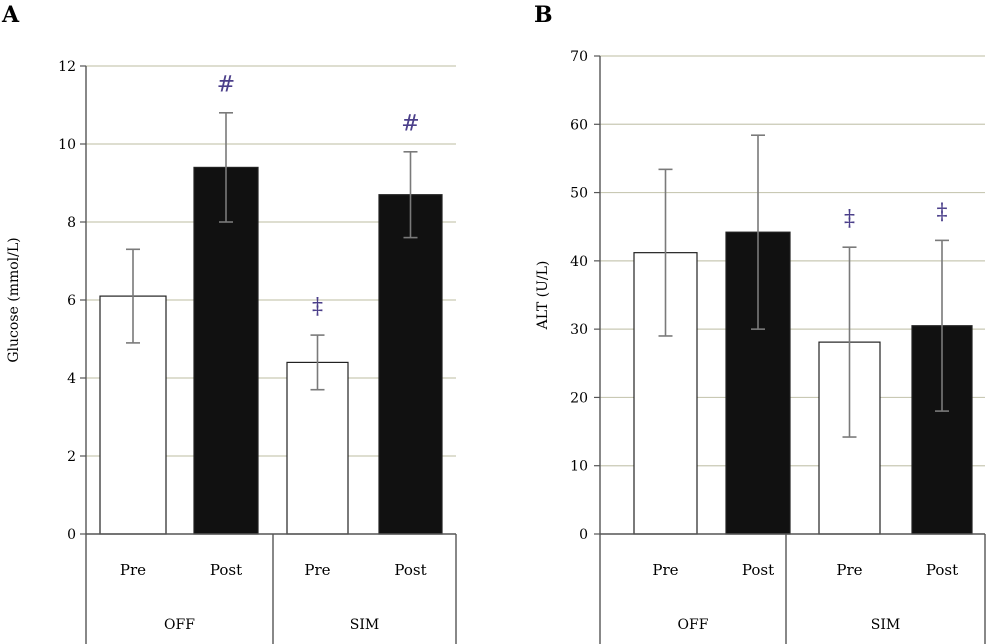 The height and width of the screenshot is (644, 1000). What do you see at coordinates (579, 262) in the screenshot?
I see `y-tick-label: 40` at bounding box center [579, 262].